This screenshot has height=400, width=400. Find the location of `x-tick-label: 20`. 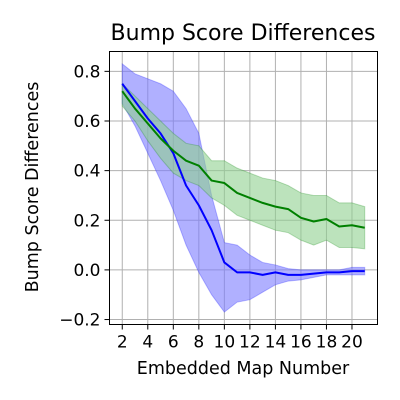

x-tick-label: 20 is located at coordinates (352, 343).